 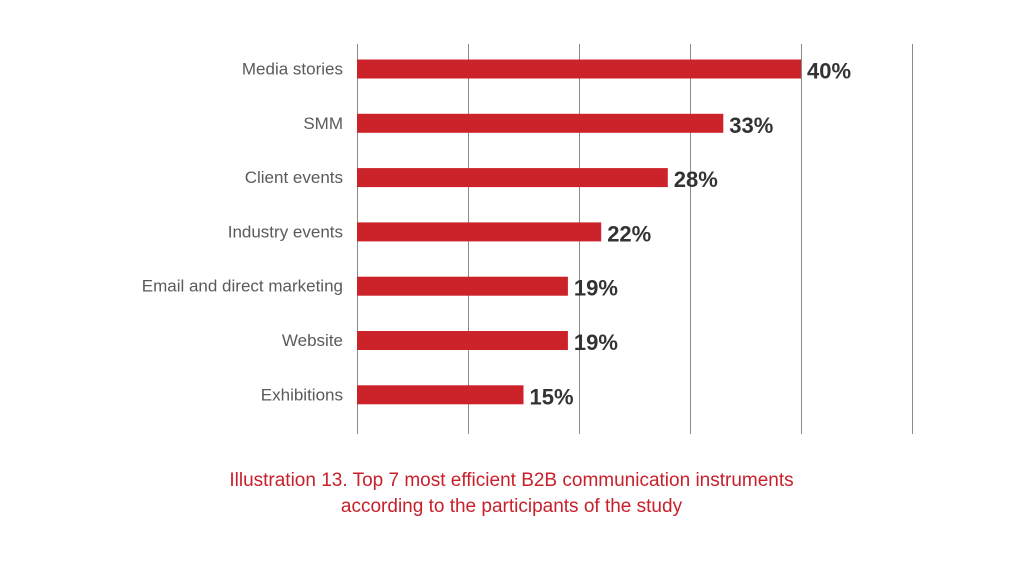 I want to click on category-label: Website, so click(x=312, y=340).